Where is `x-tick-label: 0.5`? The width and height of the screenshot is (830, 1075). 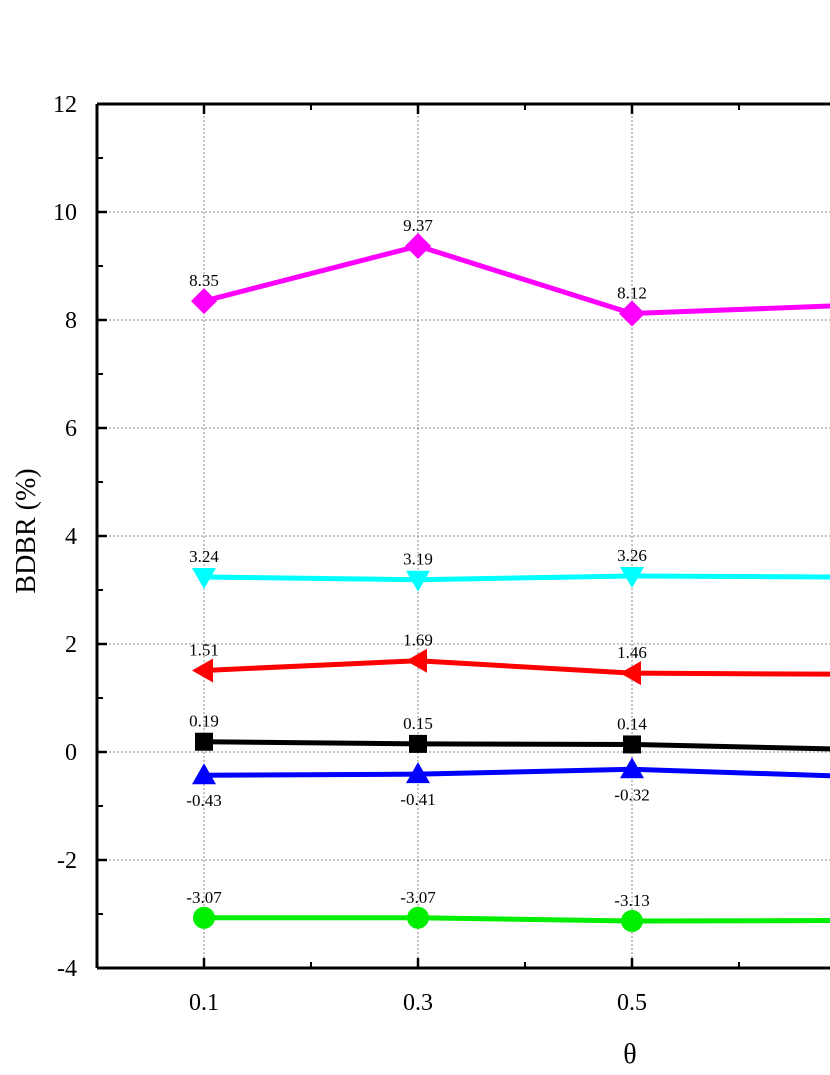
x-tick-label: 0.5 is located at coordinates (632, 1003).